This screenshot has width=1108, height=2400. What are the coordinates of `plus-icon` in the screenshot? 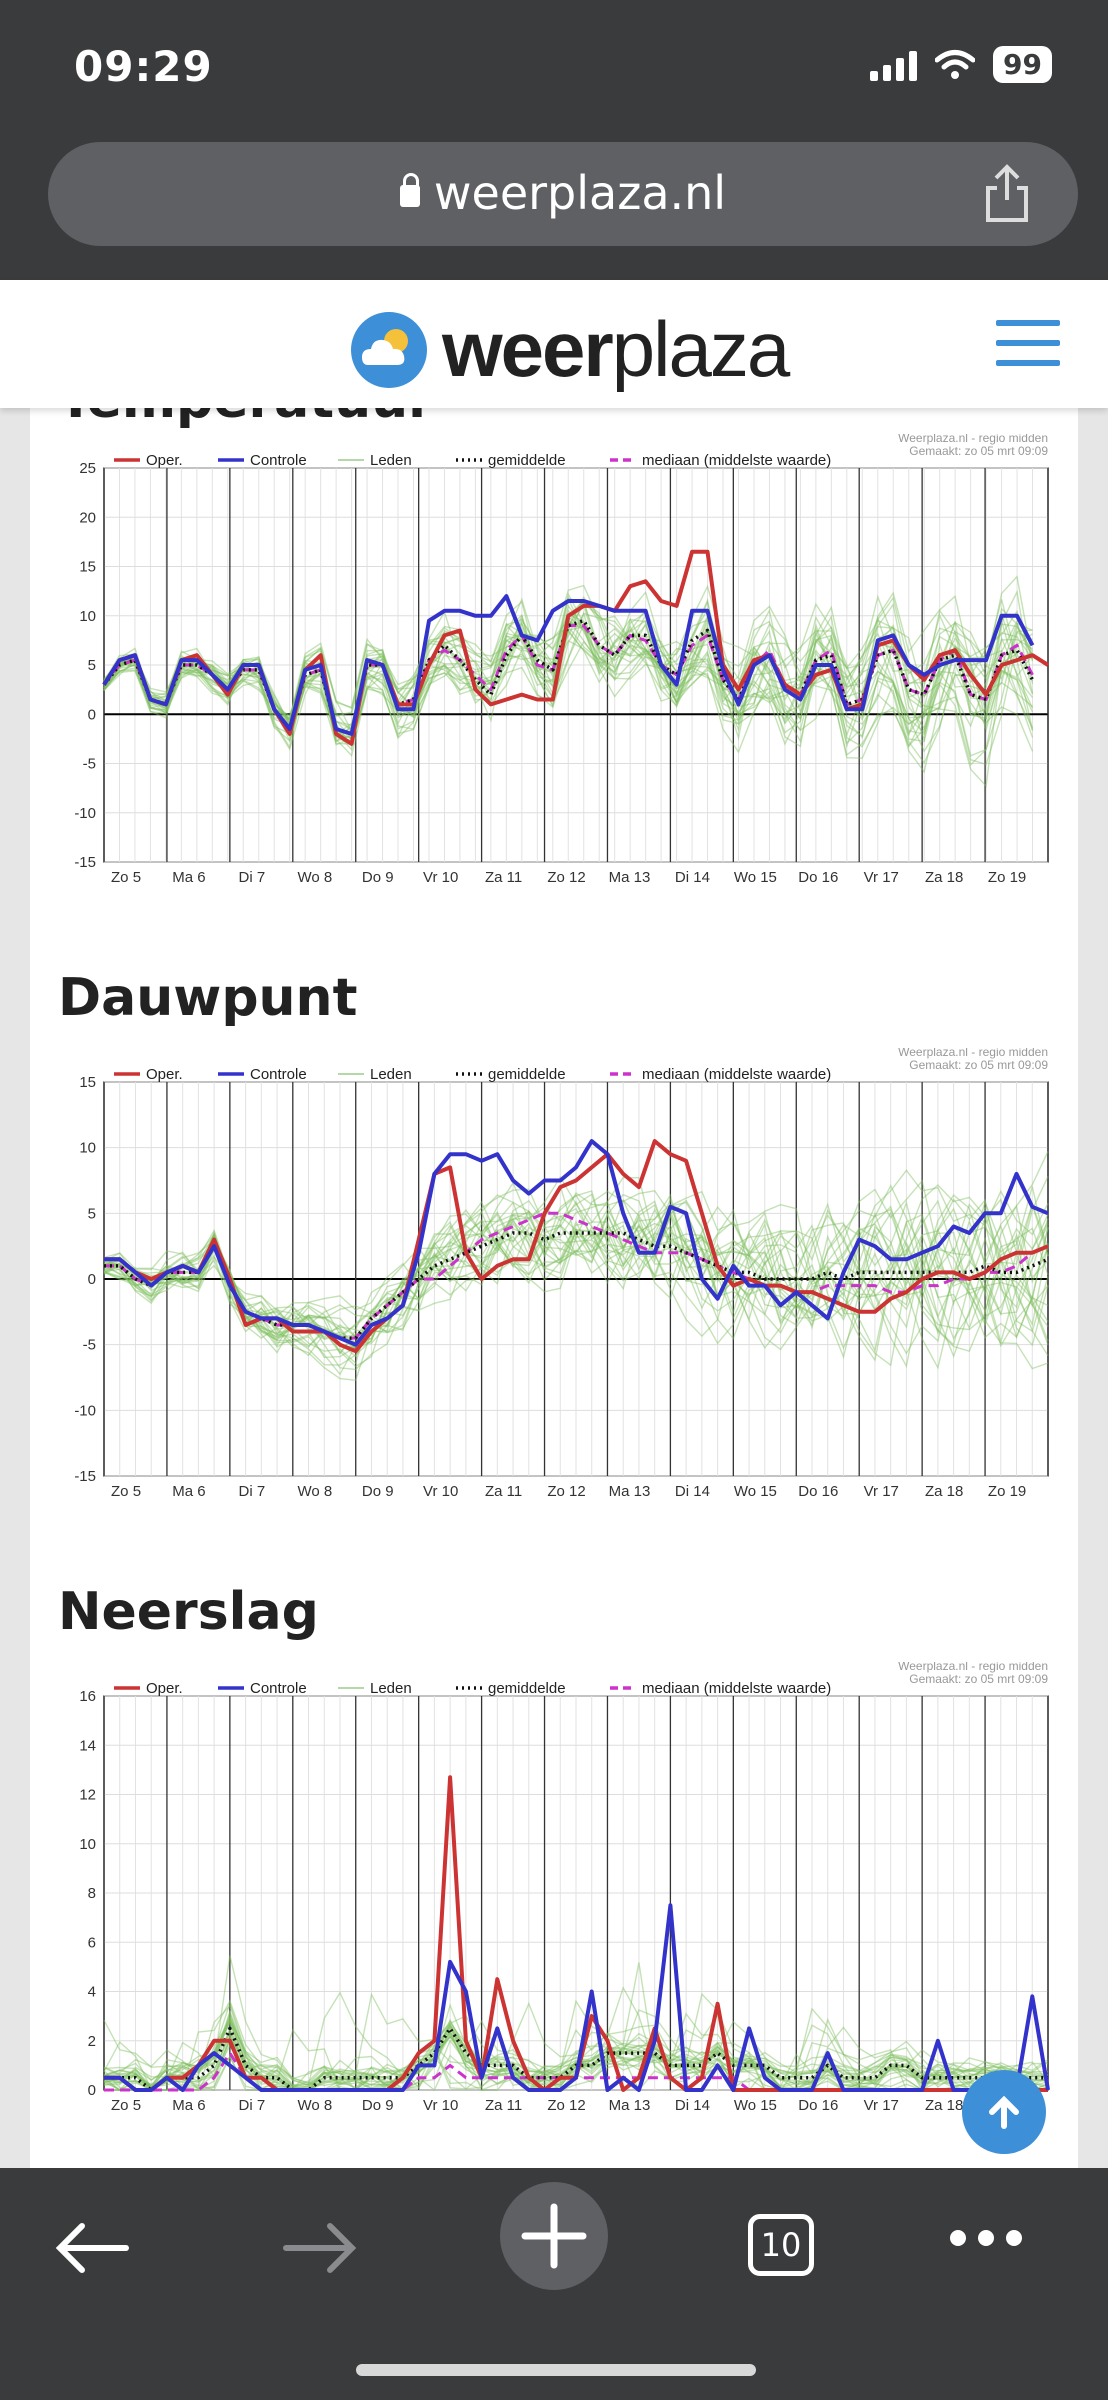 It's located at (554, 2236).